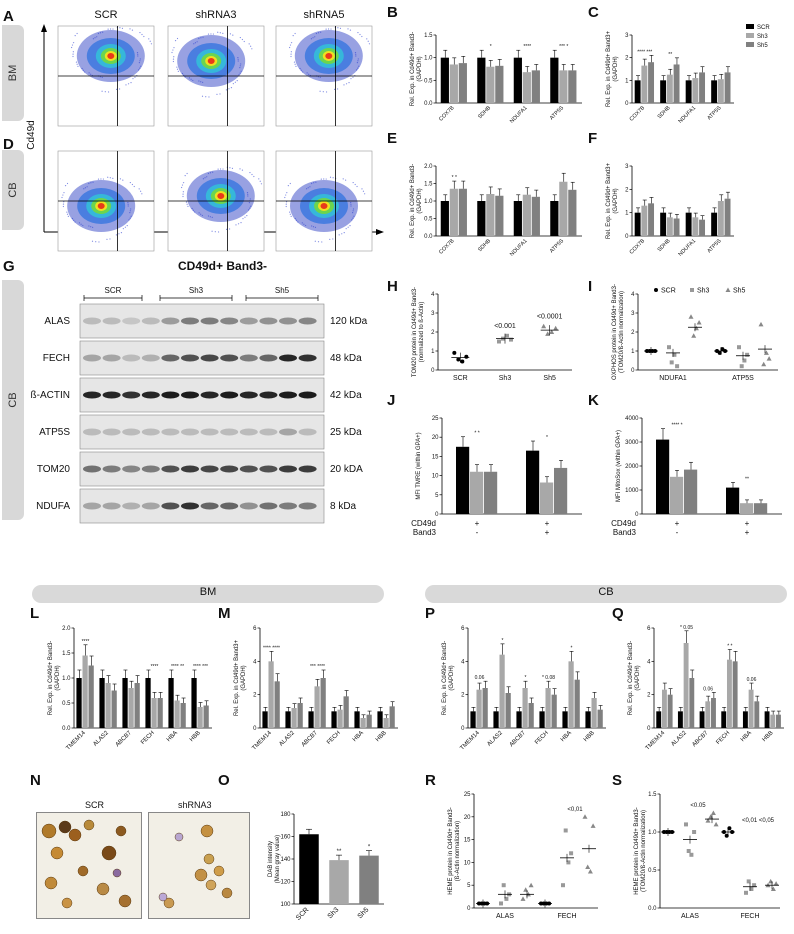 The height and width of the screenshot is (934, 794). What do you see at coordinates (66, 704) in the screenshot?
I see `ytick-L-1: 0.5` at bounding box center [66, 704].